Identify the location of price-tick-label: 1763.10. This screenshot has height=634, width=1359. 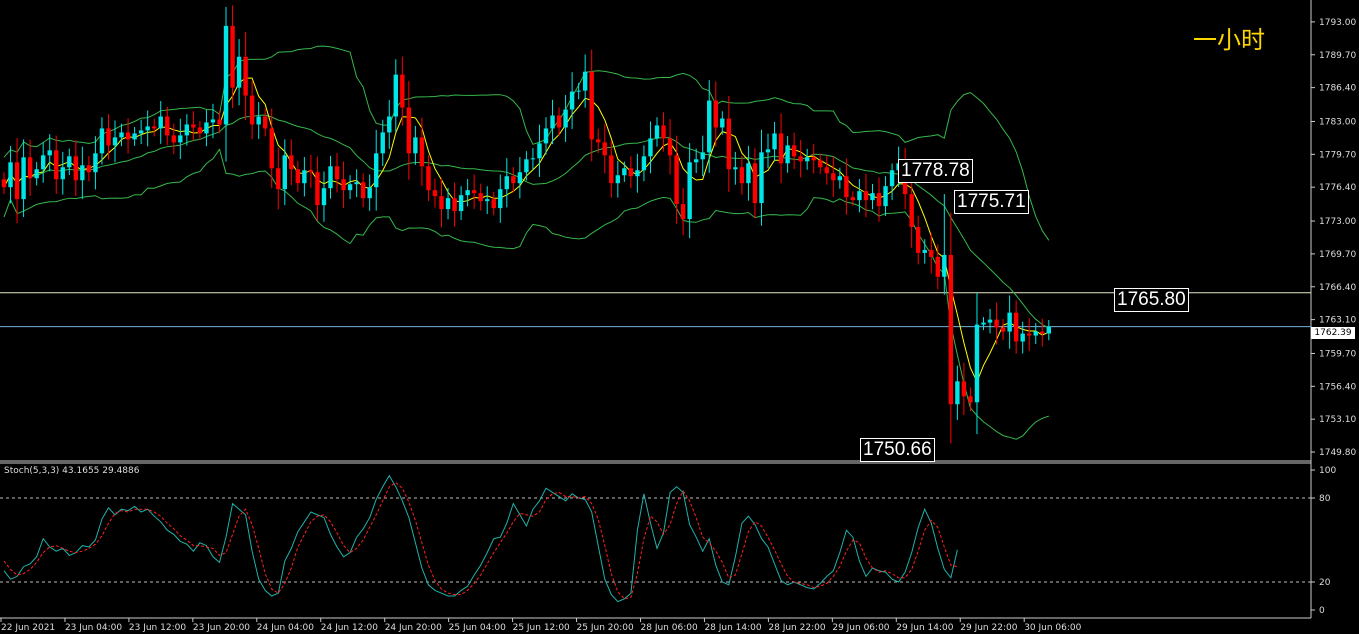
(1337, 321).